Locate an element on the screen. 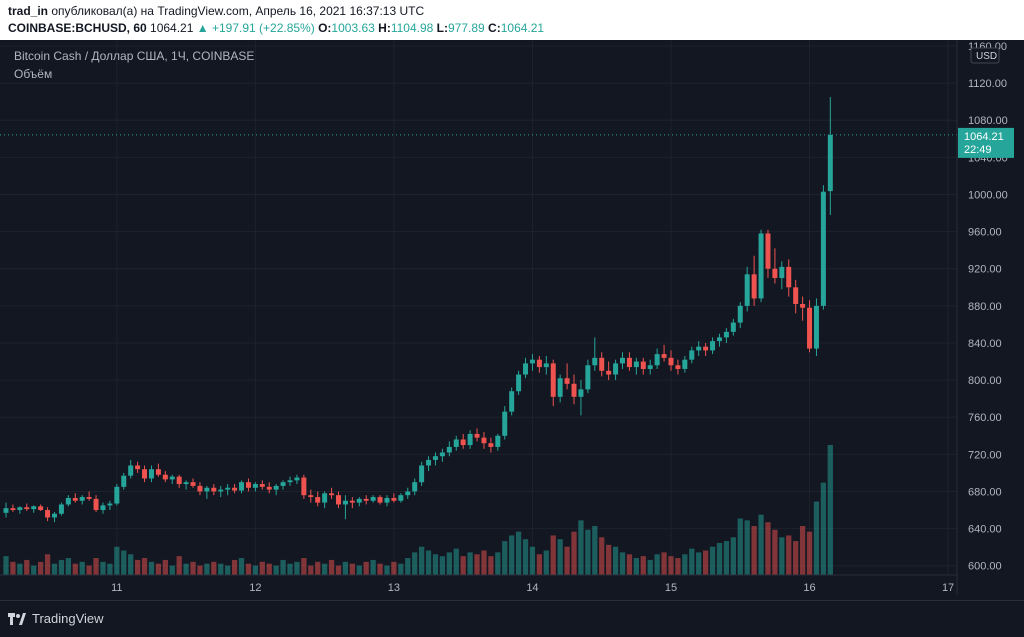  currency-label: USD is located at coordinates (986, 56).